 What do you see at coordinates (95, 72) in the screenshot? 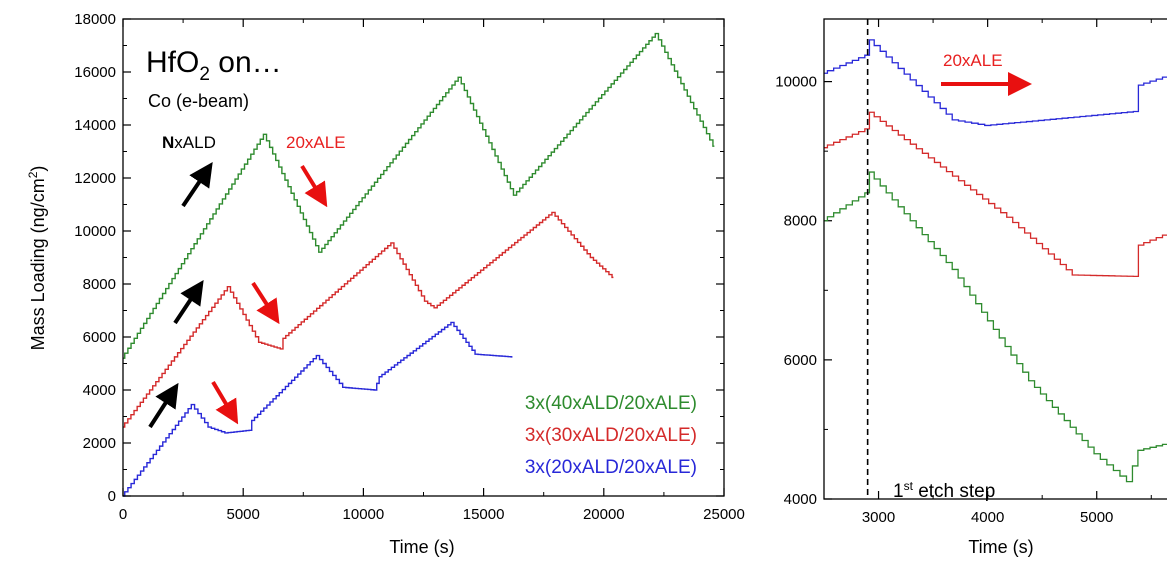
I see `y-tick-label: 16000` at bounding box center [95, 72].